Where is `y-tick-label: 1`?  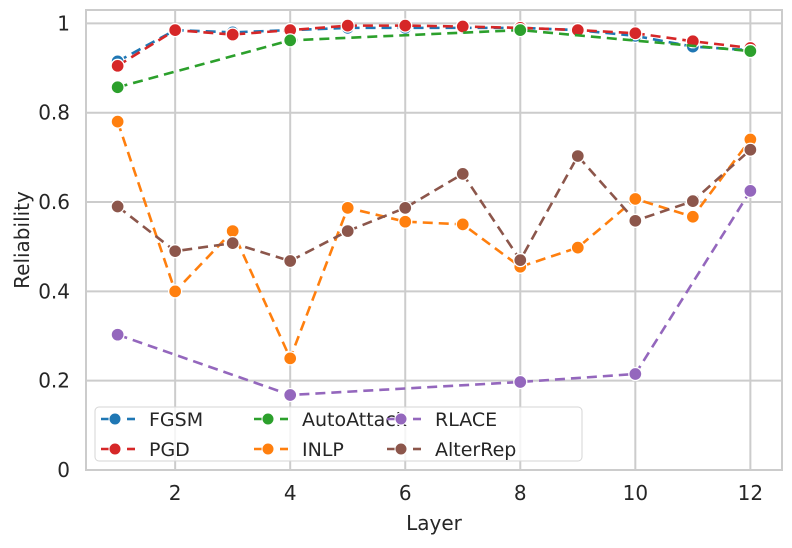 y-tick-label: 1 is located at coordinates (63, 23).